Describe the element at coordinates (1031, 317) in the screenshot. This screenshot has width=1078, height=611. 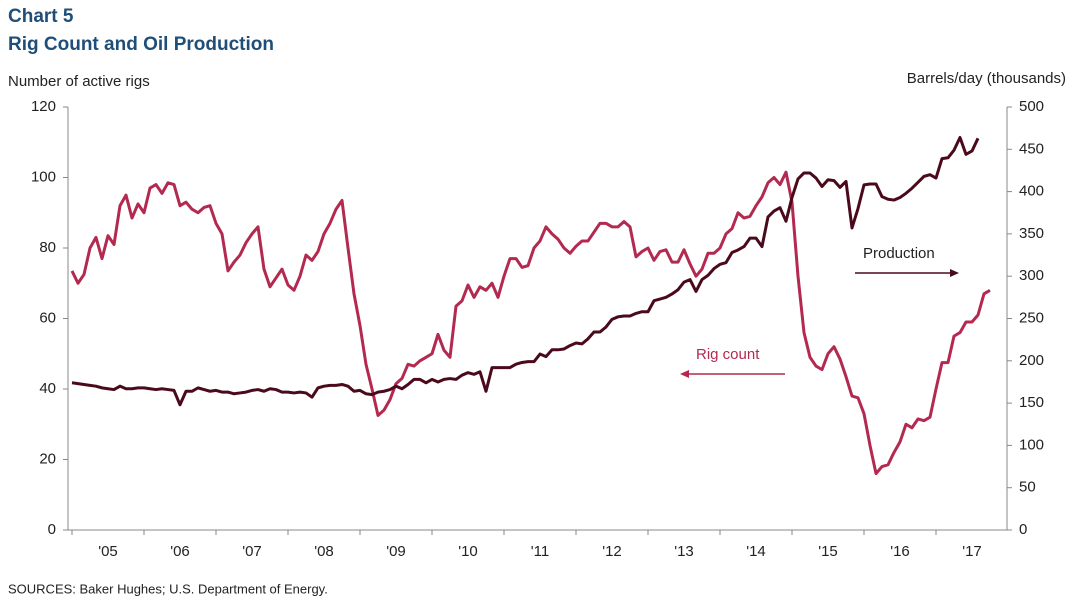
I see `y2-tick-label: 250` at that location.